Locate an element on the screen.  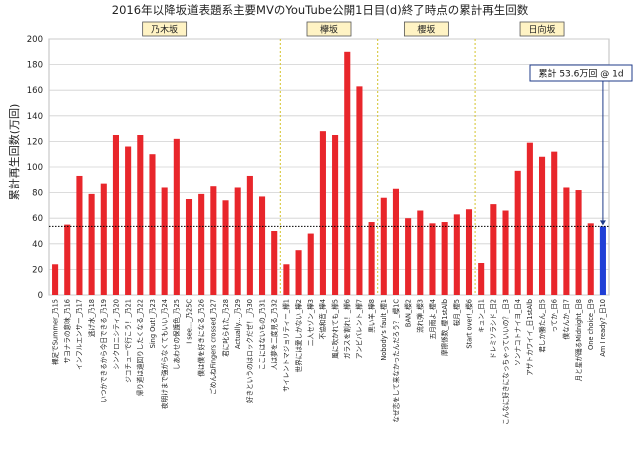
y-tick-label: 140 is located at coordinates (35, 117).